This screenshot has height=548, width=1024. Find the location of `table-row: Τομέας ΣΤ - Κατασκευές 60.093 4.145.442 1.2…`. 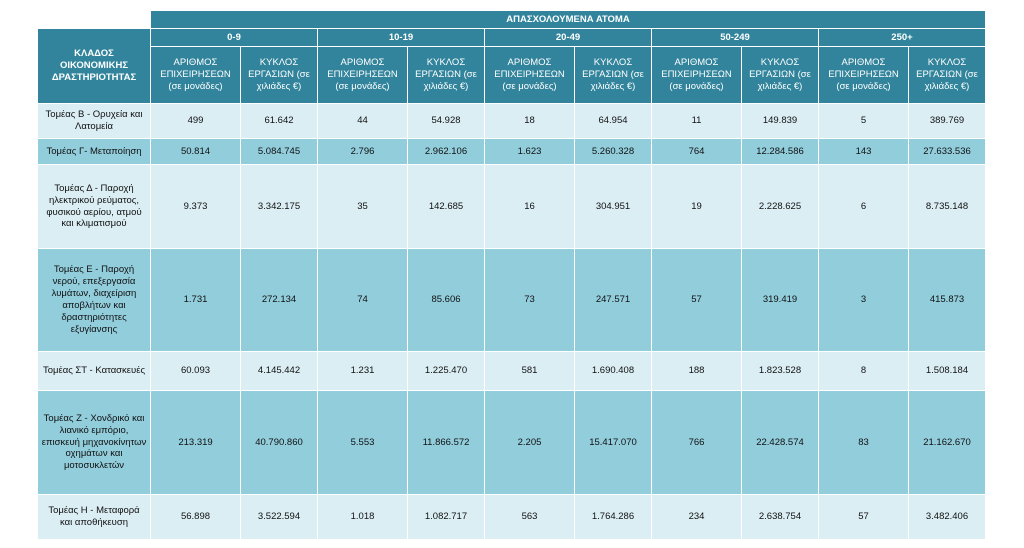

table-row: Τομέας ΣΤ - Κατασκευές 60.093 4.145.442 1.2… is located at coordinates (511, 371).